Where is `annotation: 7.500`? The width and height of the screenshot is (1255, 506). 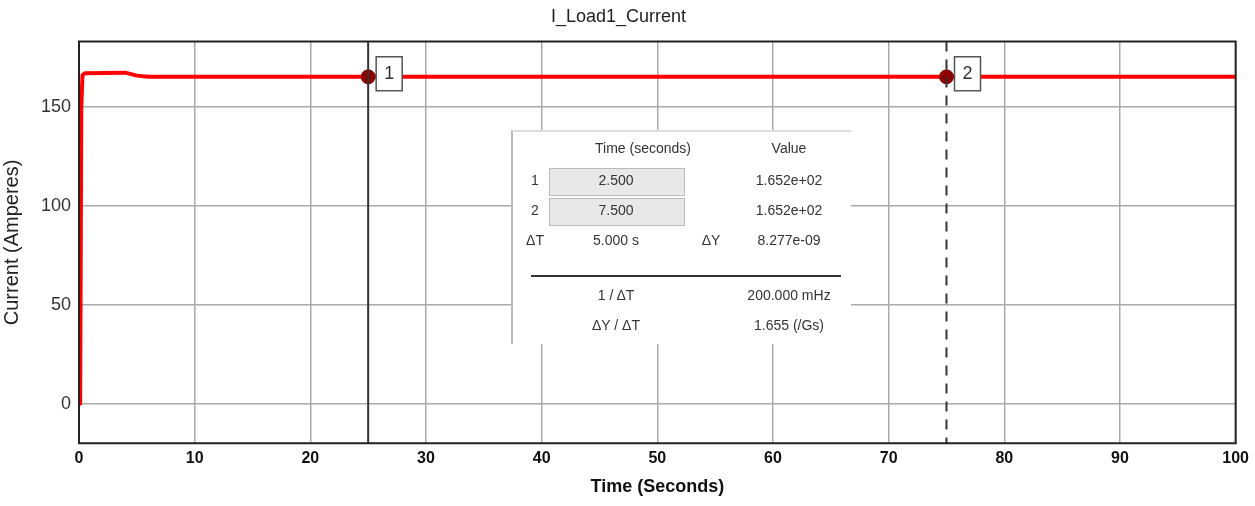
annotation: 7.500 is located at coordinates (616, 210).